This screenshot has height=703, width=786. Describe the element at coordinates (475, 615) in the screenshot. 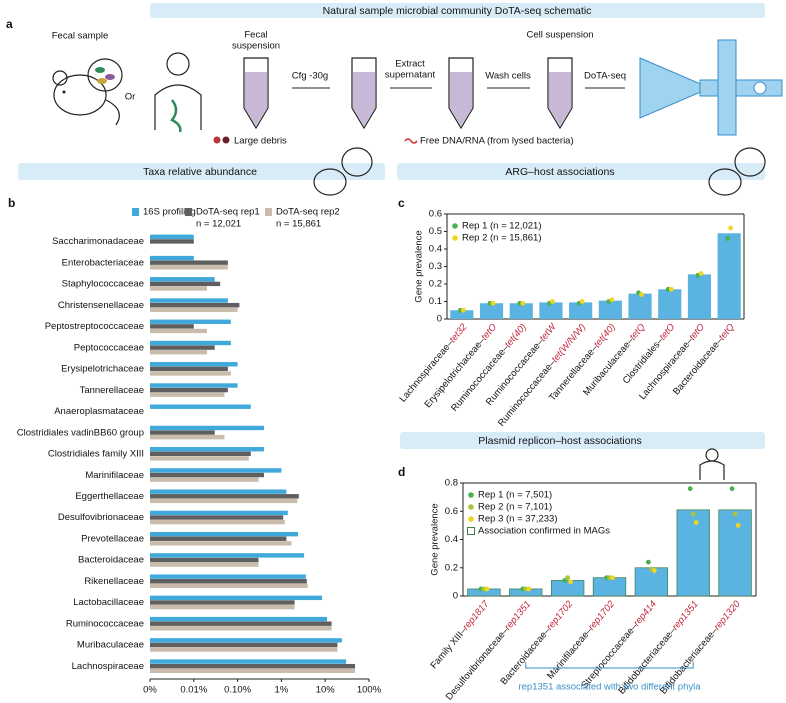

I see `category-gene: rep1817` at that location.